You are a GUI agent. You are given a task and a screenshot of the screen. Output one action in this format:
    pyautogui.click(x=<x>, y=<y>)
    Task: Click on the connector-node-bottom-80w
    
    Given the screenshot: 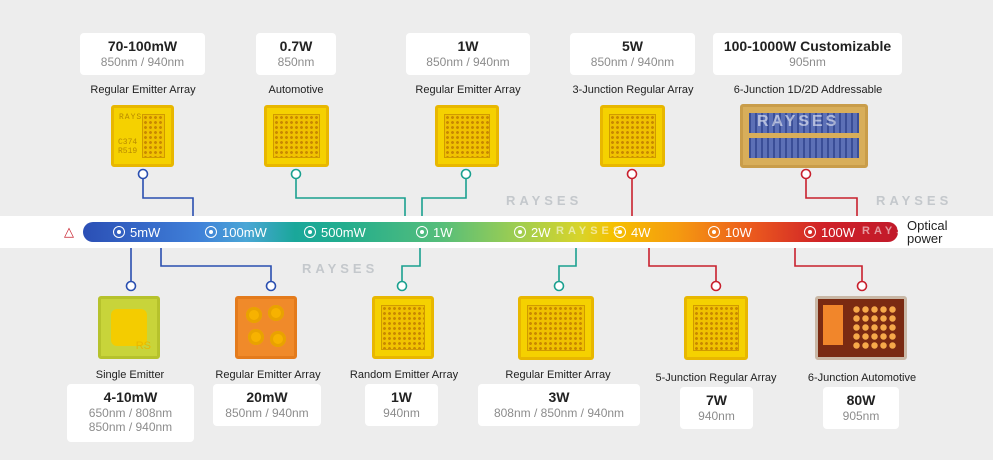 What is the action you would take?
    pyautogui.click(x=862, y=286)
    